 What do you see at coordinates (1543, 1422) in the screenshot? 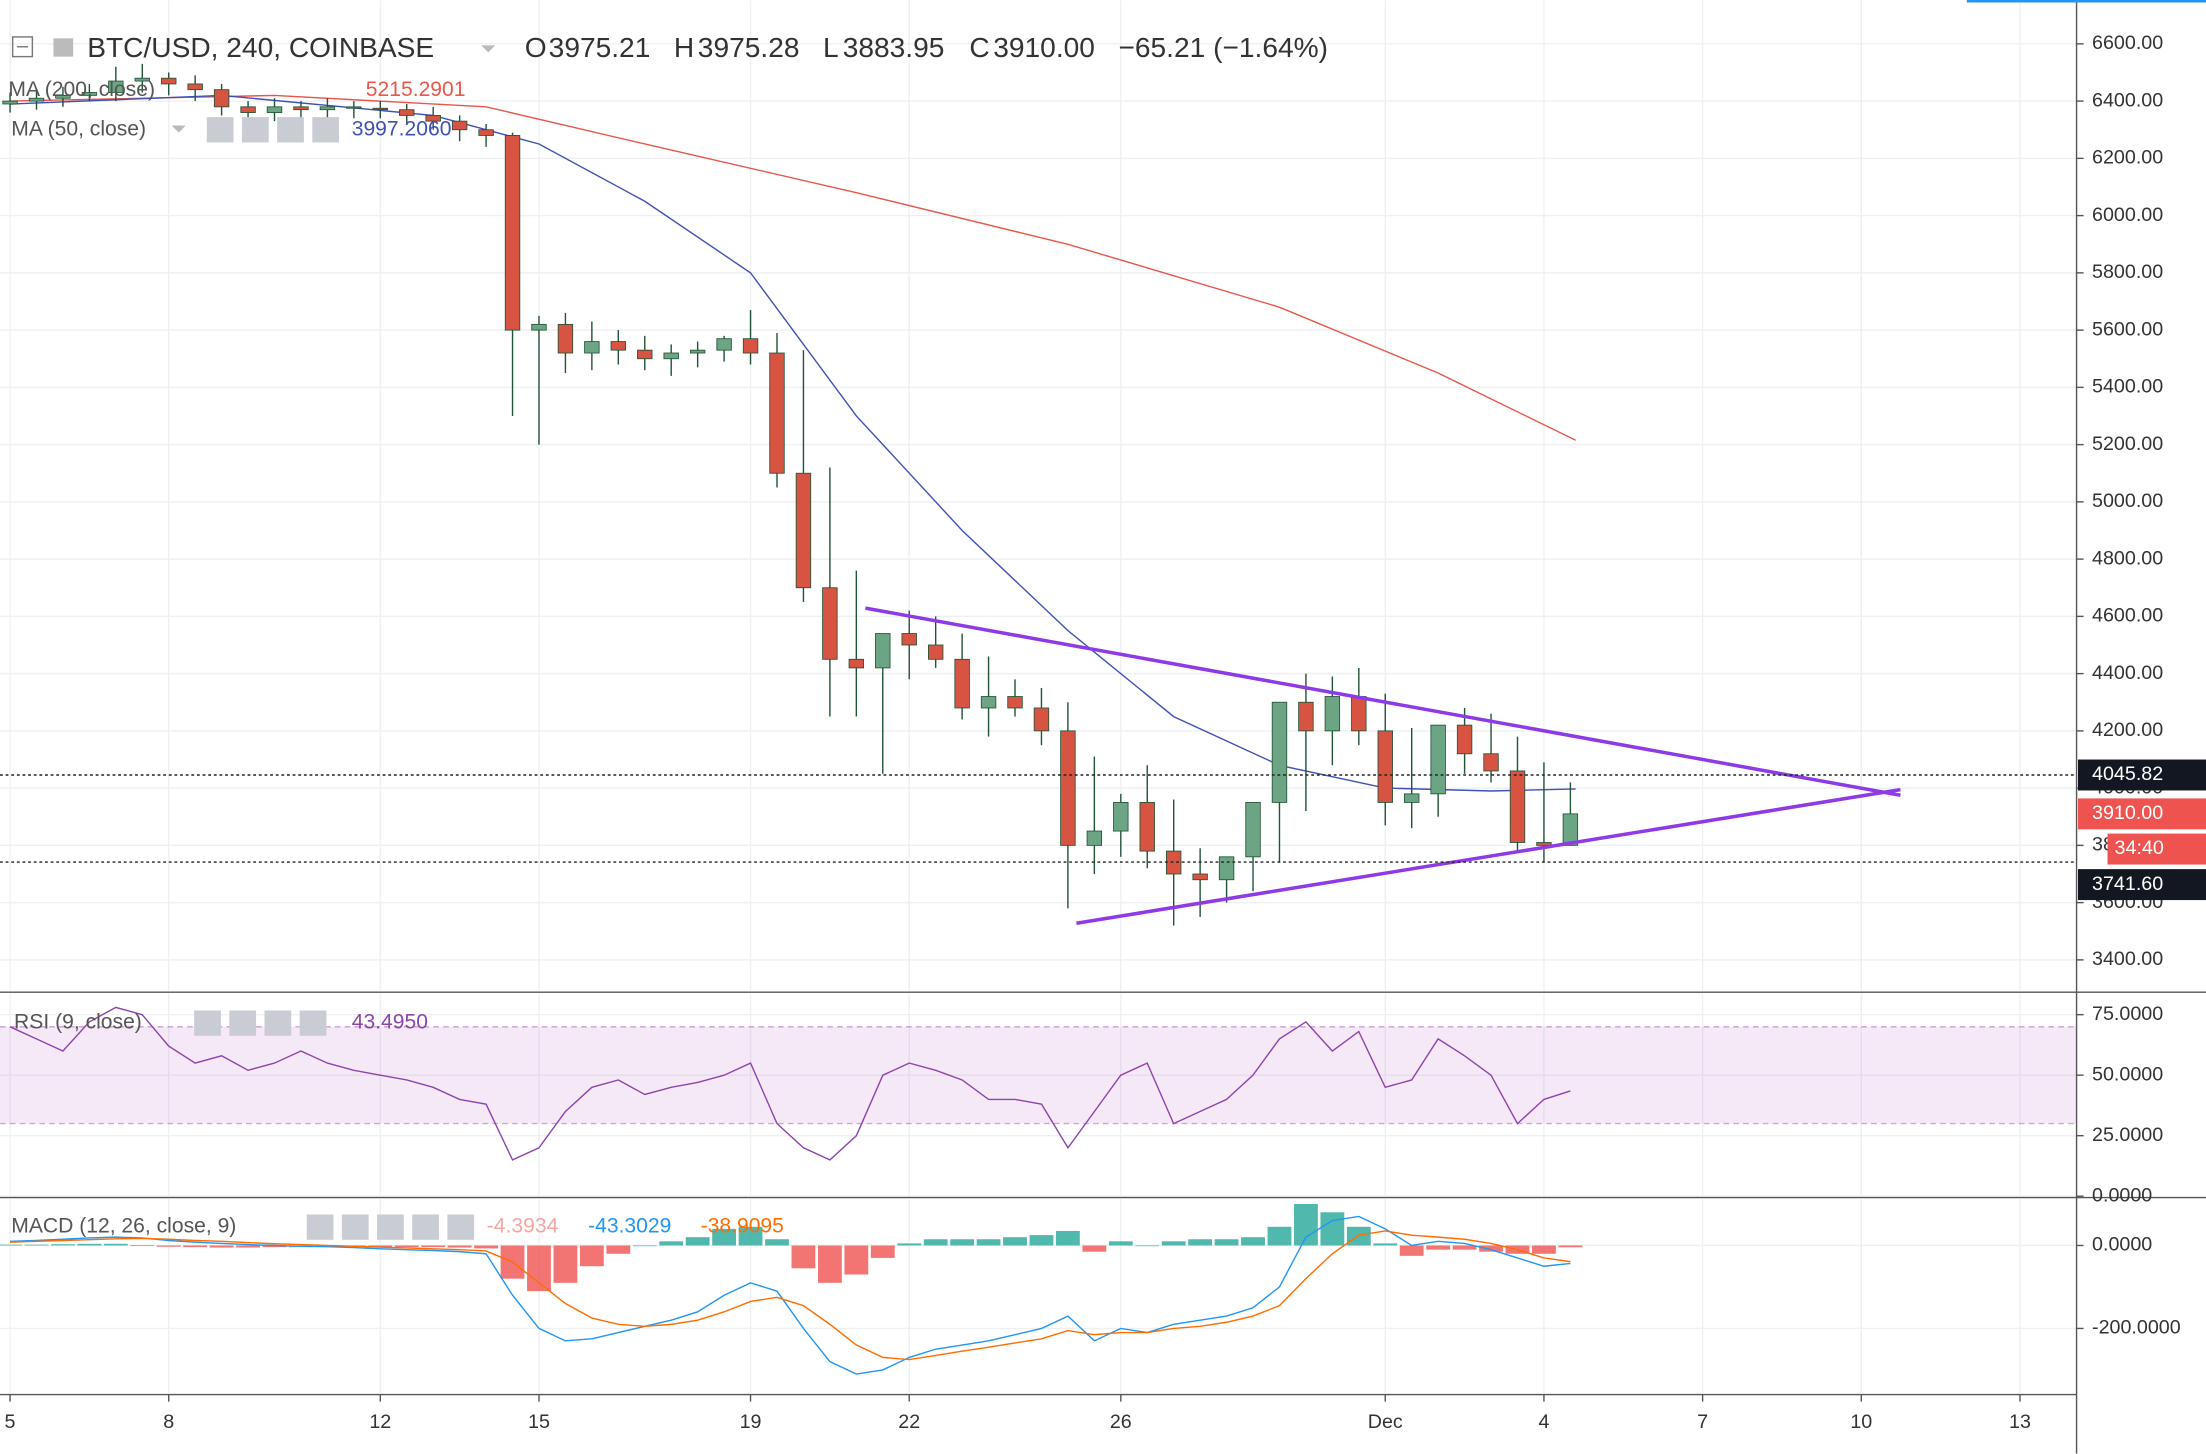
I see `x-tick-label: 4` at bounding box center [1543, 1422].